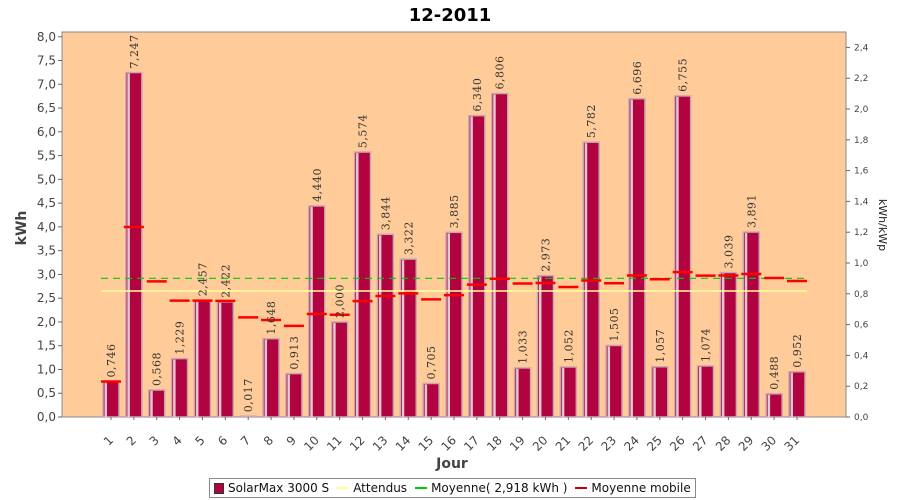 This screenshot has height=500, width=900. Describe the element at coordinates (861, 141) in the screenshot. I see `y2-tick-label: 1,8` at that location.